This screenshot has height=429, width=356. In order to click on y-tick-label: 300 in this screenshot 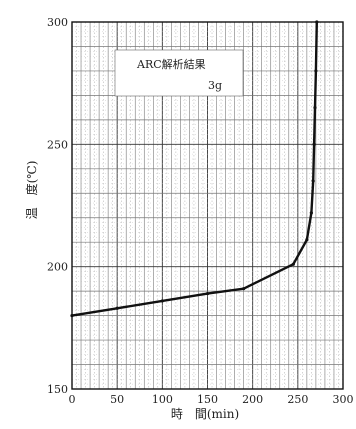, I will do `click(57, 22)`.